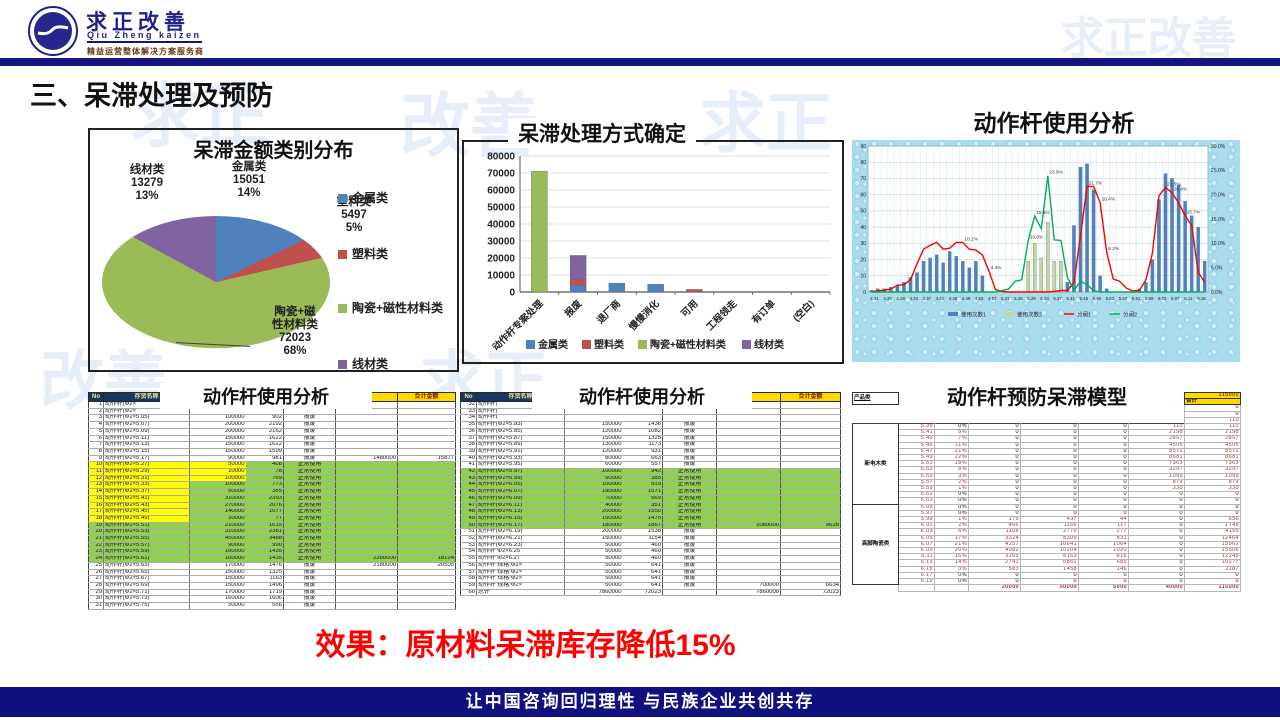 The width and height of the screenshot is (1280, 720). What do you see at coordinates (863, 179) in the screenshot?
I see `svg-text: 70` at bounding box center [863, 179].